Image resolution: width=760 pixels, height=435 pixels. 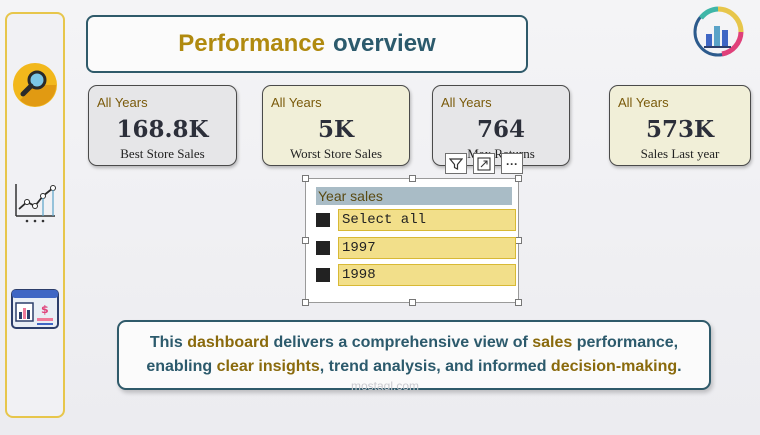 I want to click on slicer-option-label: 1997, so click(x=427, y=248).